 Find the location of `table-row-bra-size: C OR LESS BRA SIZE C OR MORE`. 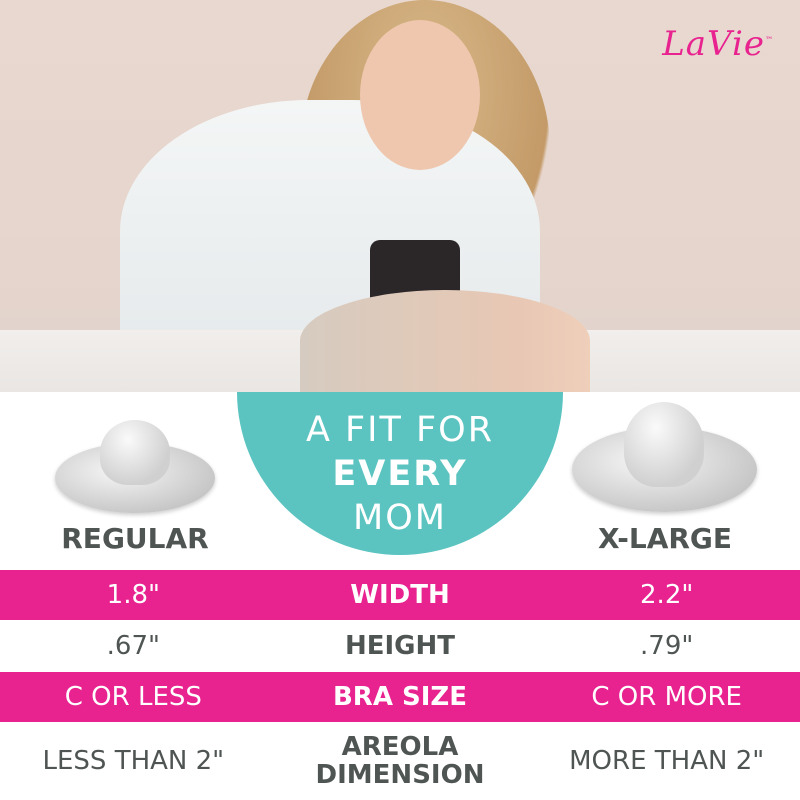

table-row-bra-size: C OR LESS BRA SIZE C OR MORE is located at coordinates (400, 697).